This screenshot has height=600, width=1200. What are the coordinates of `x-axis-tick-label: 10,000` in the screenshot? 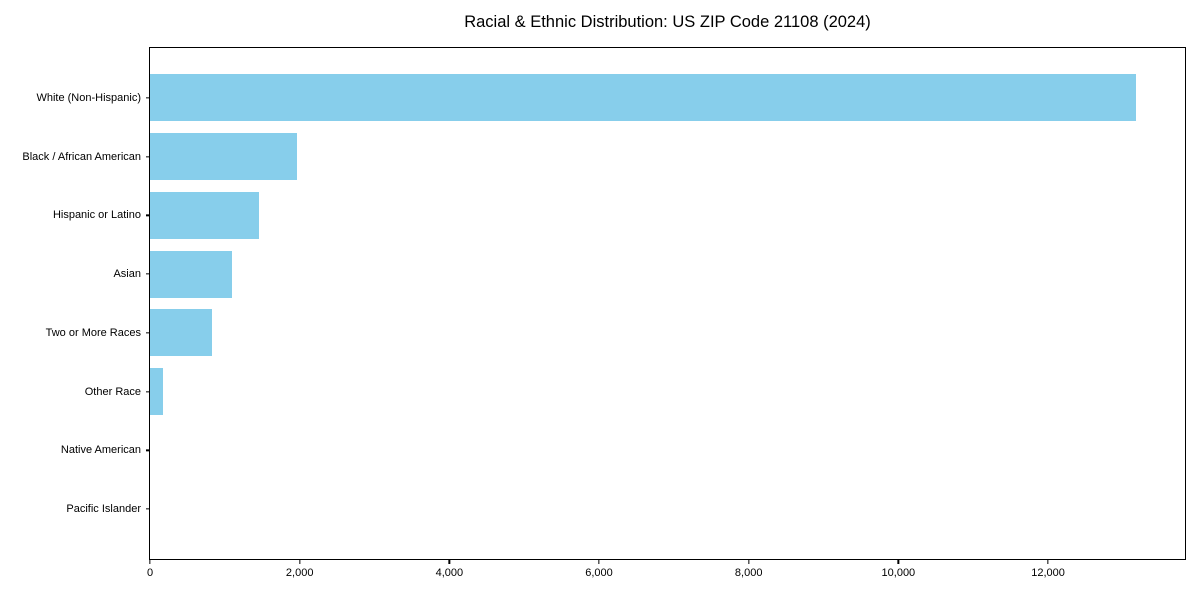 It's located at (898, 573).